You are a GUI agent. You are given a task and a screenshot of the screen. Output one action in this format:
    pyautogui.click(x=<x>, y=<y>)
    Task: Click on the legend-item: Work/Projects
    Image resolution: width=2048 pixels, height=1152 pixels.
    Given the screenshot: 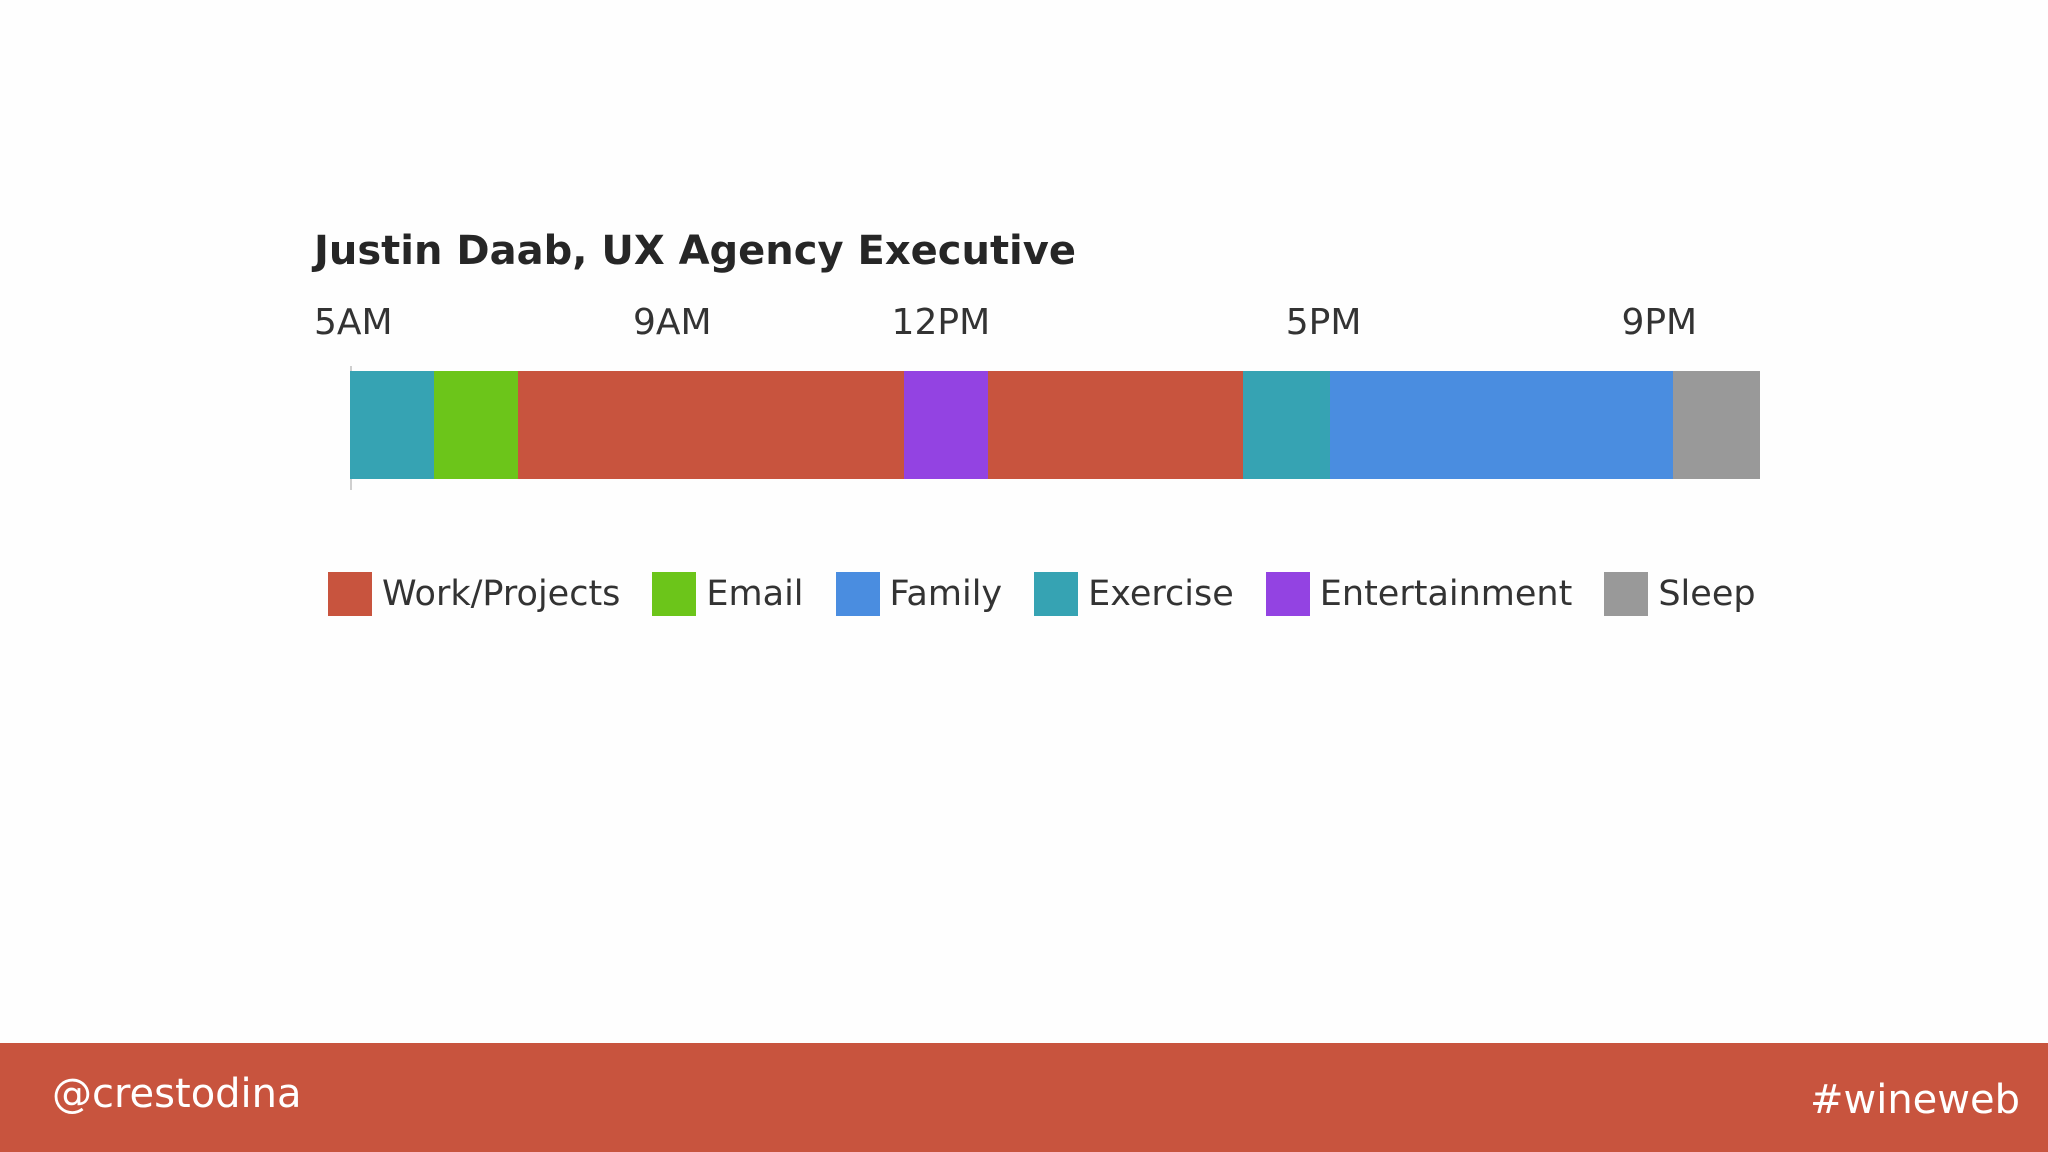 What is the action you would take?
    pyautogui.click(x=474, y=594)
    